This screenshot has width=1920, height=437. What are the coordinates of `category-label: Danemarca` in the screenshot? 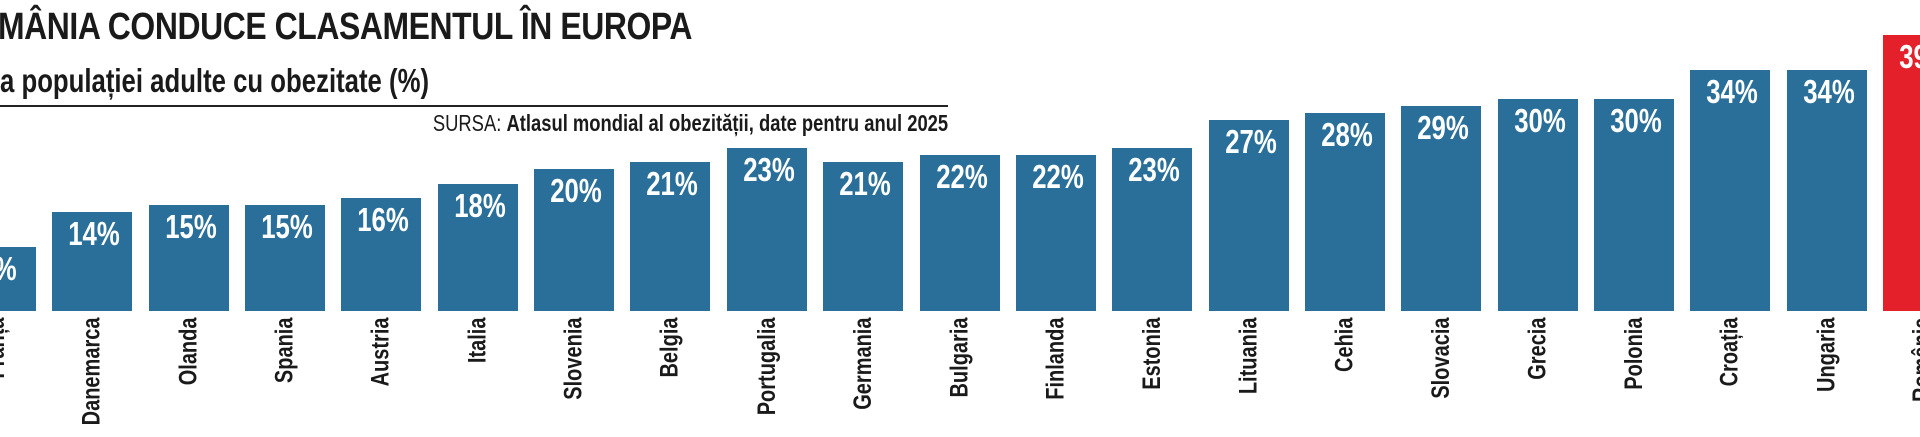 It's located at (91, 371).